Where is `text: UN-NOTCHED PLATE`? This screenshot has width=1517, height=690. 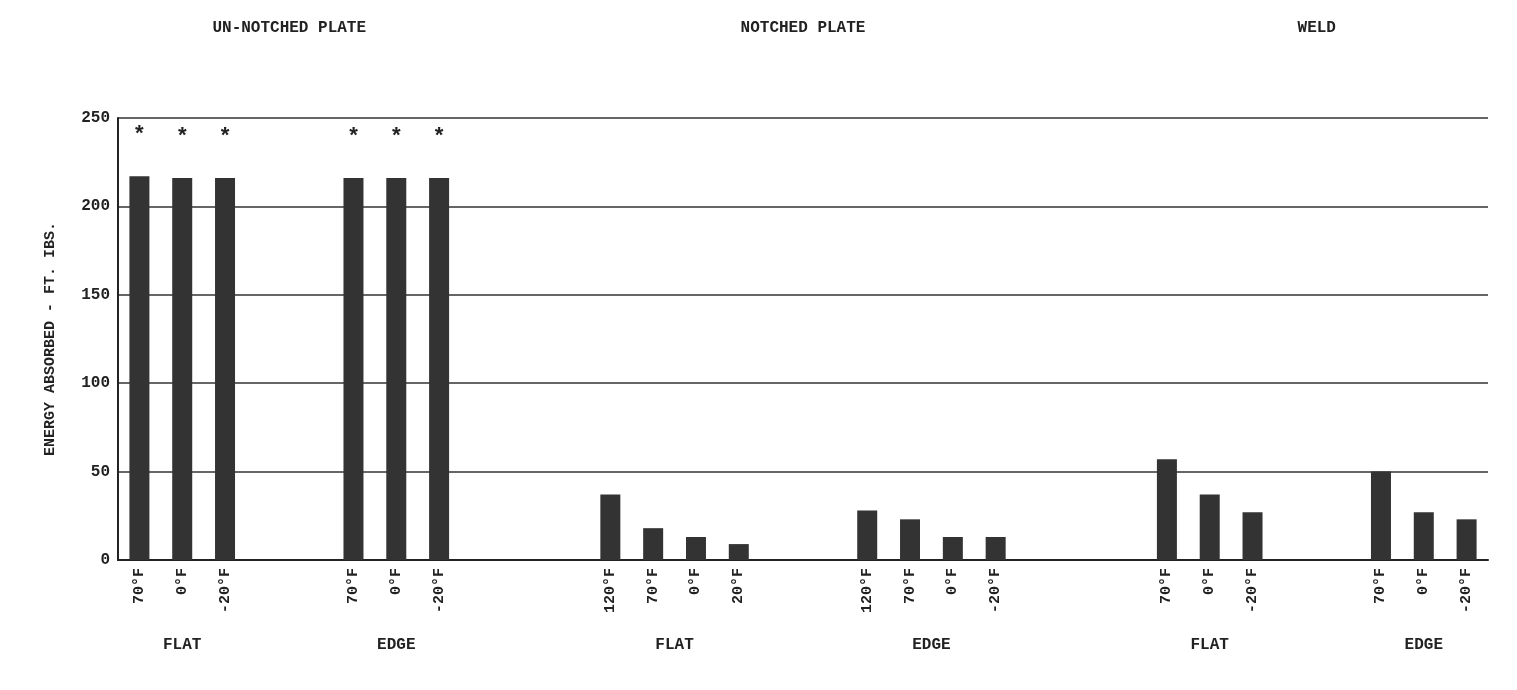
text: UN-NOTCHED PLATE is located at coordinates (289, 28).